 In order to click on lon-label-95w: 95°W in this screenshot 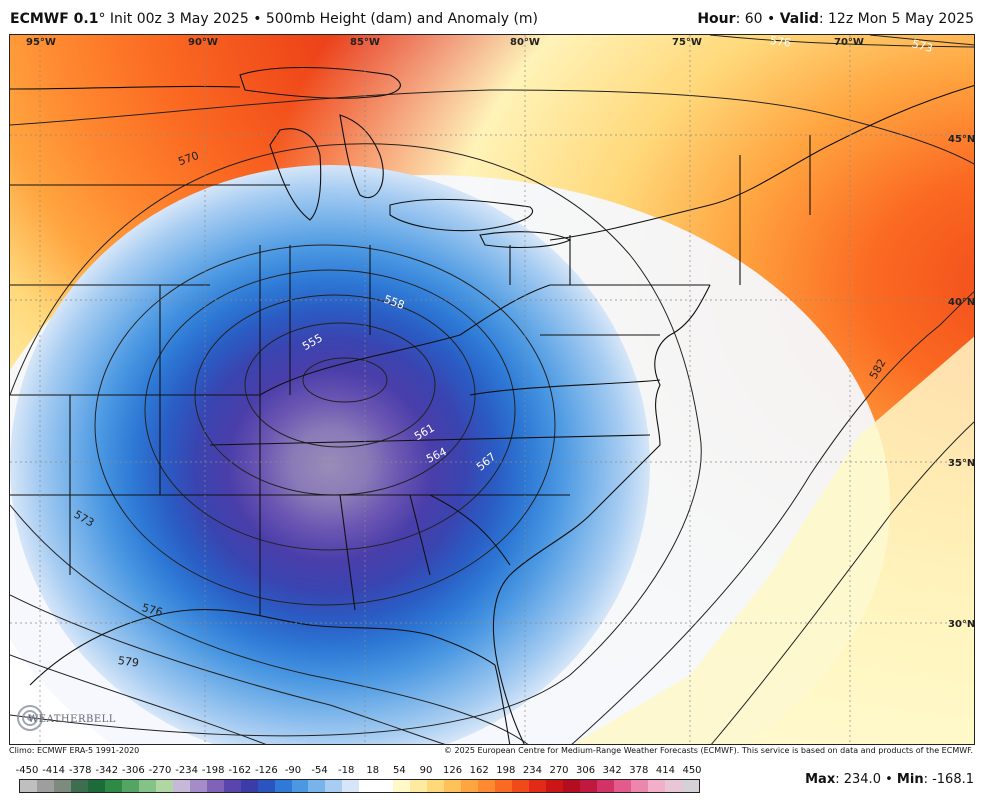, I will do `click(41, 42)`.